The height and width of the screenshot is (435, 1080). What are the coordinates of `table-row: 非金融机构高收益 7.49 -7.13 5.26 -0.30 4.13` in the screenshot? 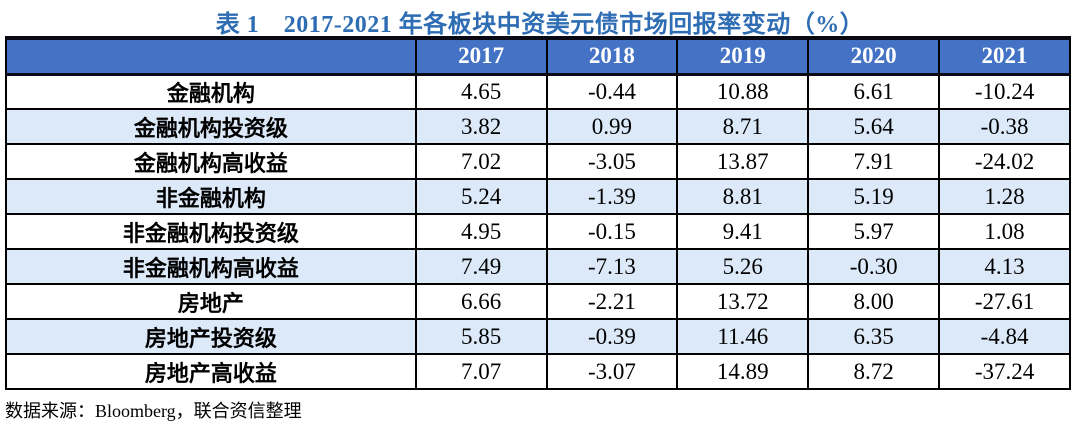 It's located at (538, 266).